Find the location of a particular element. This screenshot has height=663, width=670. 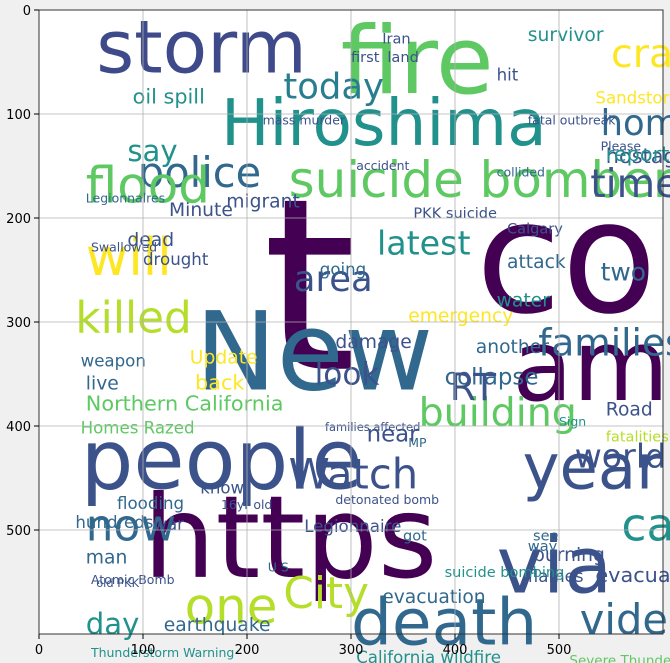

word-63: back is located at coordinates (219, 383).